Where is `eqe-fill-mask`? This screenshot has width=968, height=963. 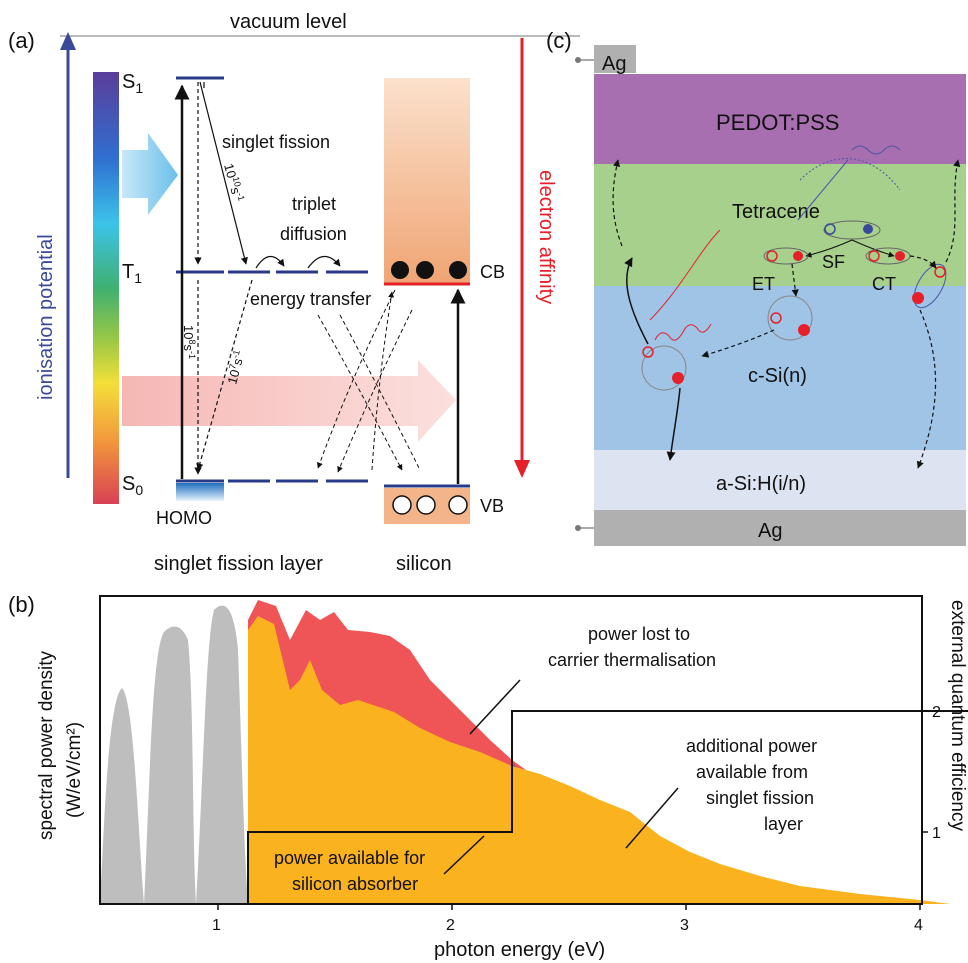
eqe-fill-mask is located at coordinates (380, 868).